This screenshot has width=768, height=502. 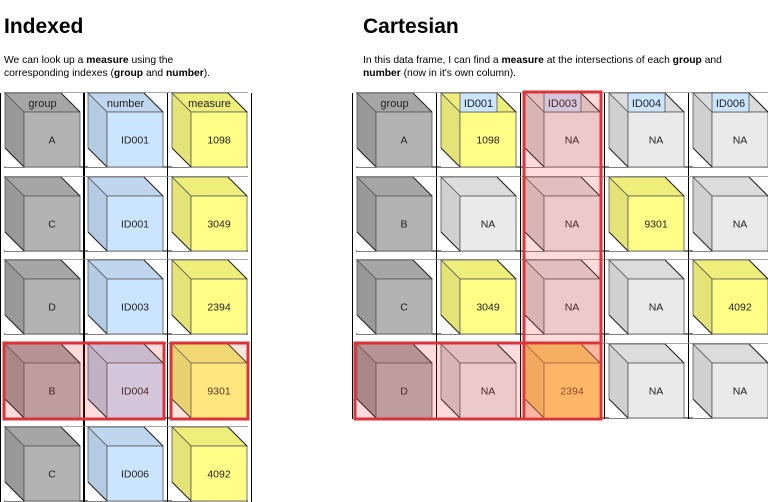 What do you see at coordinates (394, 381) in the screenshot?
I see `cartesian-cell-group: D` at bounding box center [394, 381].